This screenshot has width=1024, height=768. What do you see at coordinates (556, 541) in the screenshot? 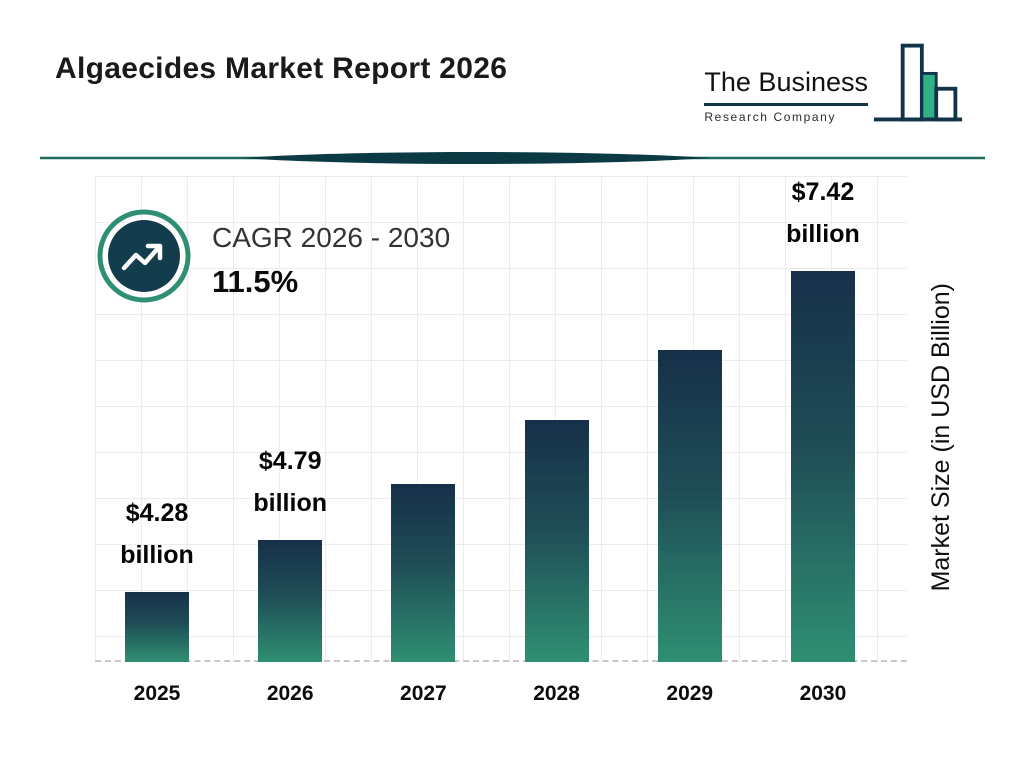
I see `bar-2028` at bounding box center [556, 541].